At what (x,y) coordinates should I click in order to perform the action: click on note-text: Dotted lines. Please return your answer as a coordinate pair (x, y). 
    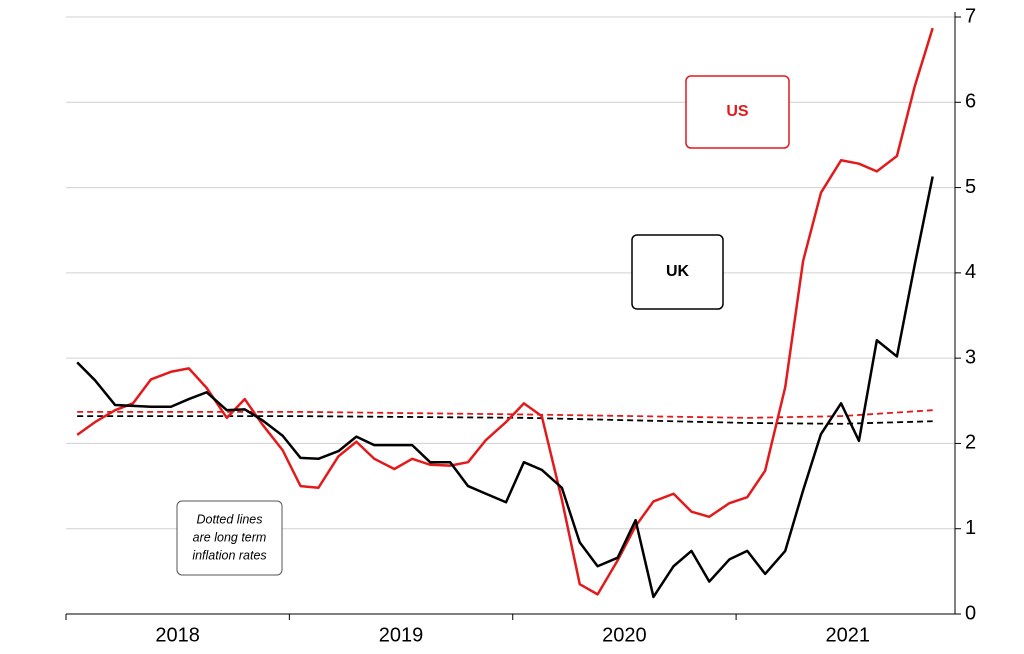
    Looking at the image, I should click on (229, 519).